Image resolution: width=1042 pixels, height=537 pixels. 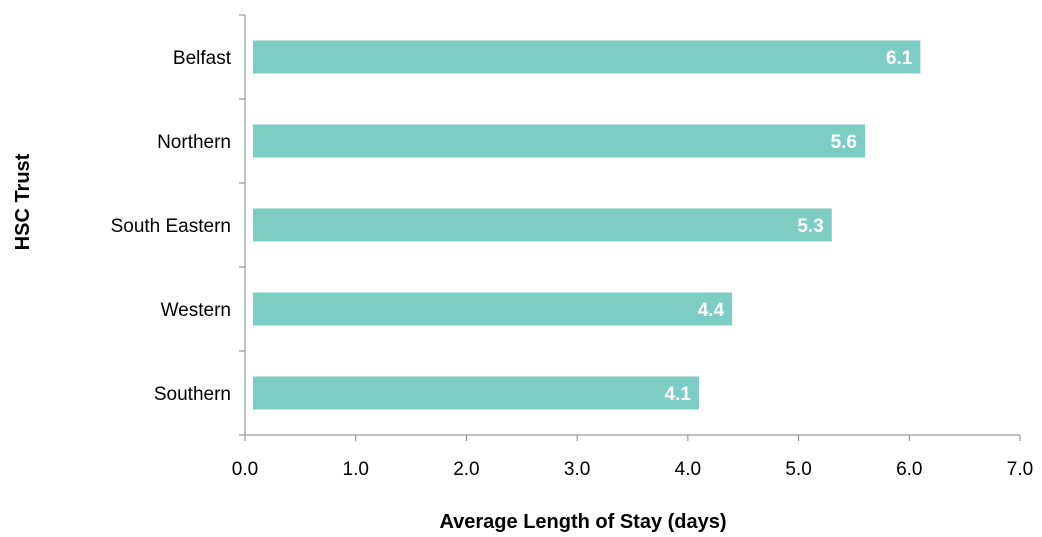 What do you see at coordinates (202, 58) in the screenshot?
I see `category-label: Belfast` at bounding box center [202, 58].